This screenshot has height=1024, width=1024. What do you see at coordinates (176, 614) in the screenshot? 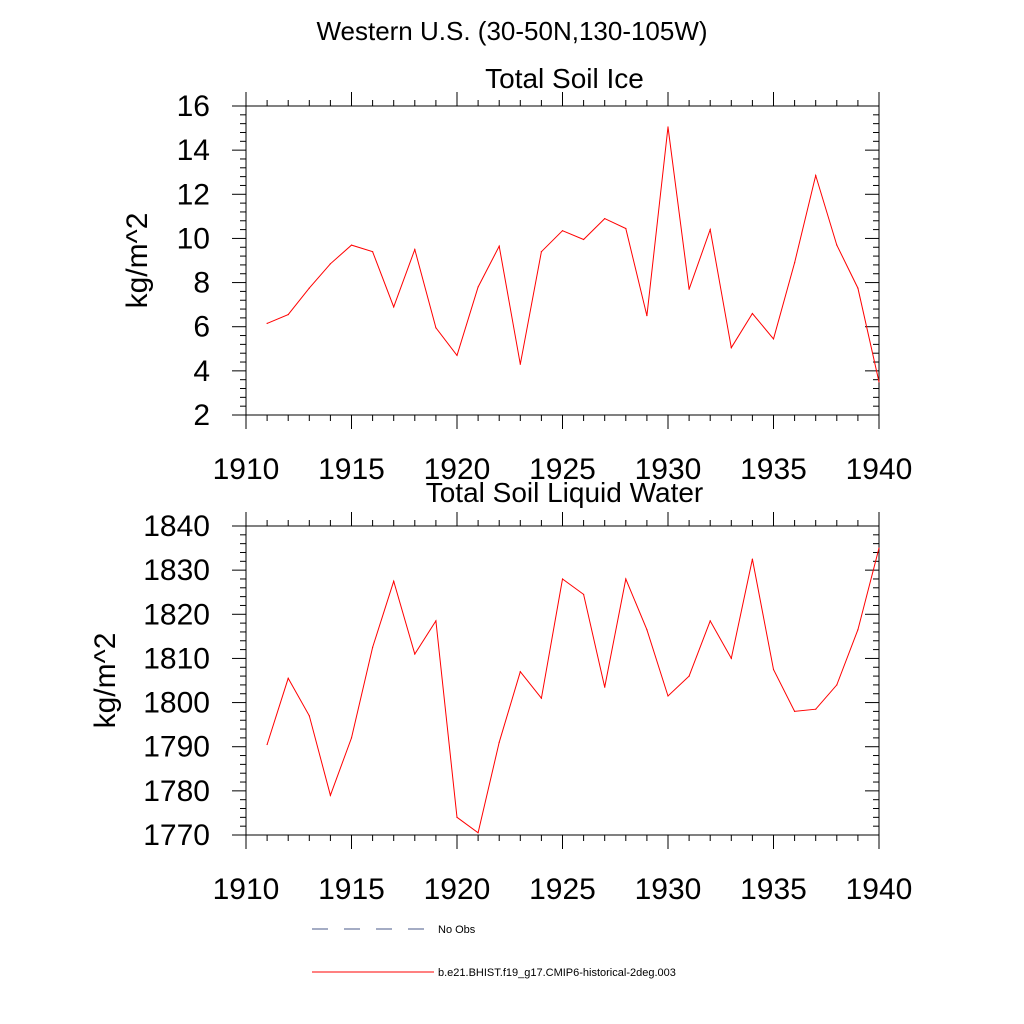
I see `y-tick-label: 1820` at bounding box center [176, 614].